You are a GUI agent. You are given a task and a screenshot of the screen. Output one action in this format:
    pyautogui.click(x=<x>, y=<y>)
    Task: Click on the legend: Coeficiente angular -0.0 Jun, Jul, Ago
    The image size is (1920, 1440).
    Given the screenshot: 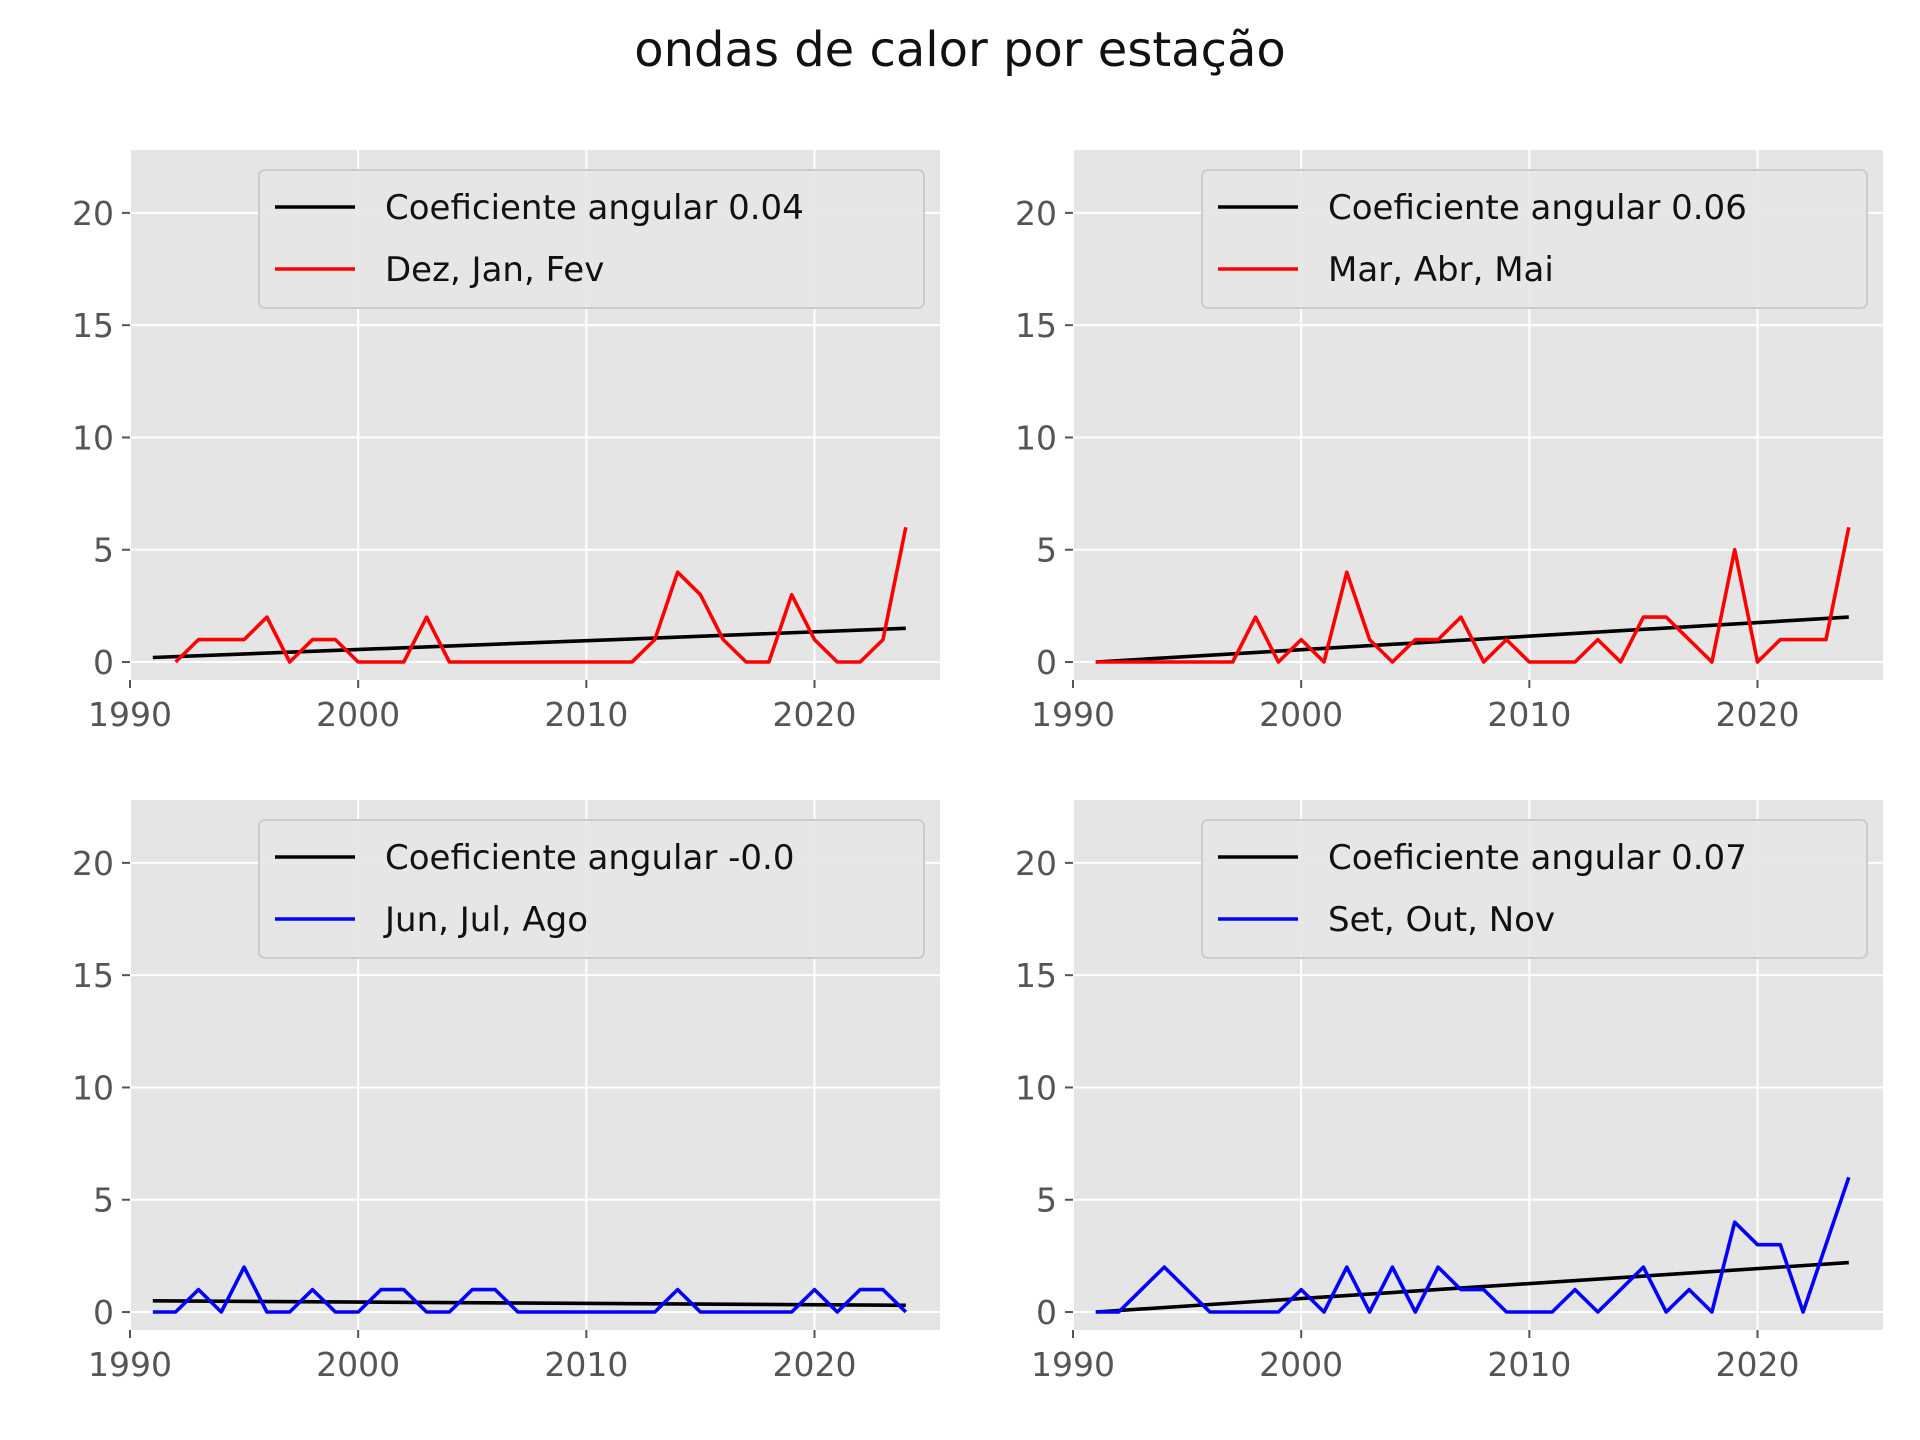 What is the action you would take?
    pyautogui.click(x=591, y=889)
    